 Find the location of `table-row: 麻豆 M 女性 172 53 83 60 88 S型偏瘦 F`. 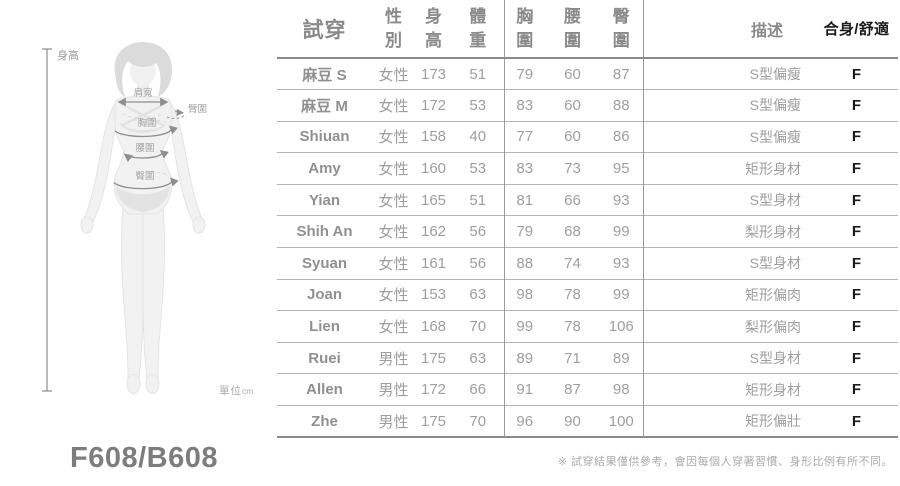

table-row: 麻豆 M 女性 172 53 83 60 88 S型偏瘦 F is located at coordinates (587, 105).